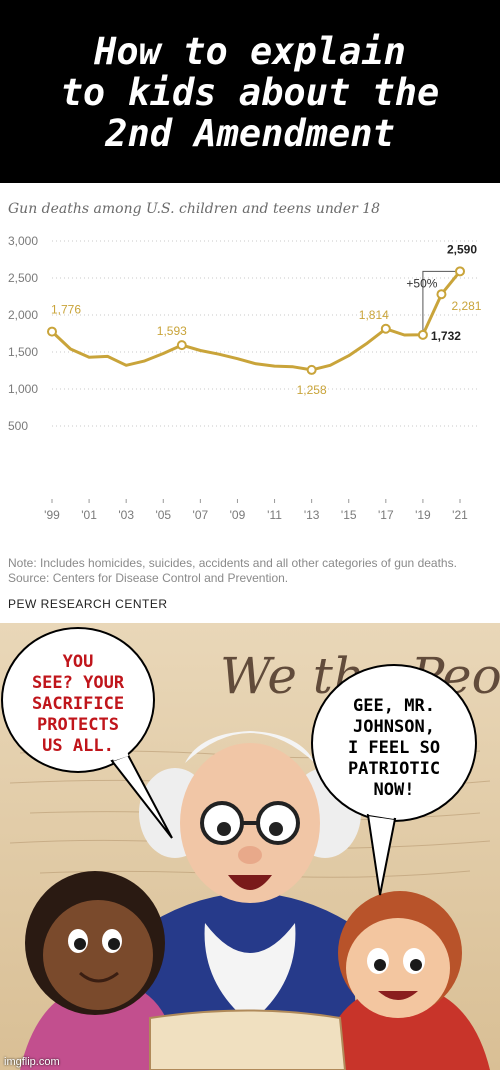 This screenshot has width=500, height=1070. Describe the element at coordinates (386, 515) in the screenshot. I see `x-tick-label: '17` at that location.